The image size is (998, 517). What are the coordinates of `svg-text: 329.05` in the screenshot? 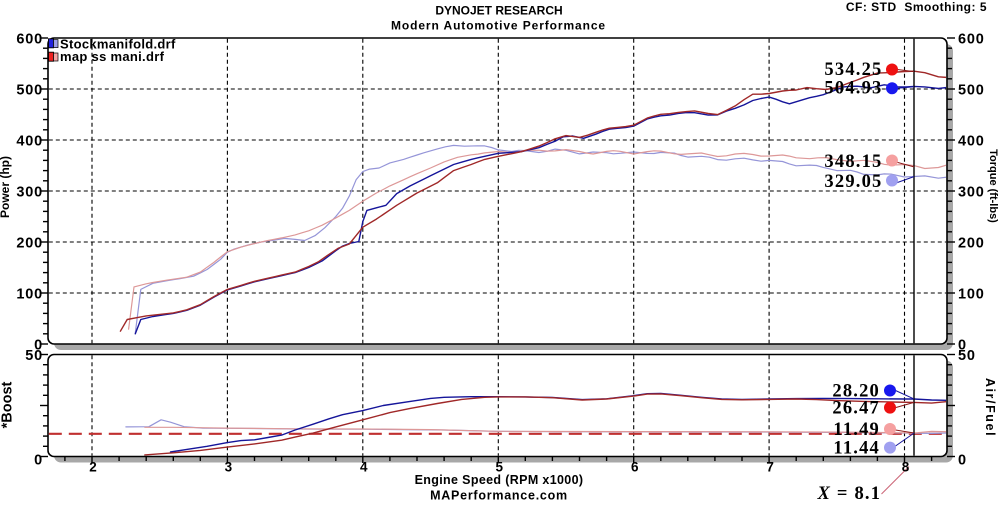 It's located at (853, 182).